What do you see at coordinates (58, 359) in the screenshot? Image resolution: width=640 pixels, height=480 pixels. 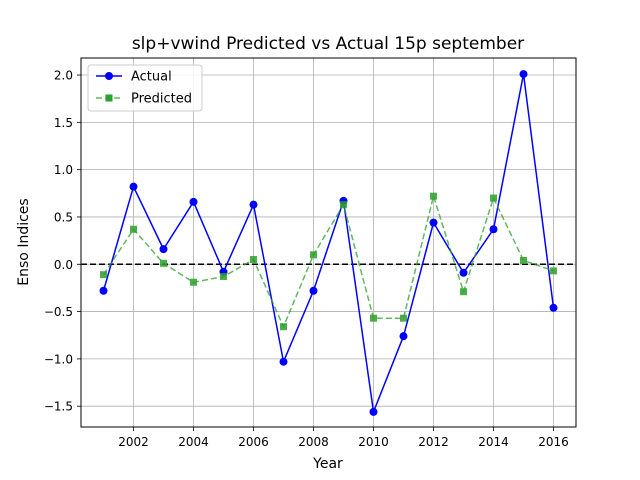 I see `y-tick-label: −1.0` at bounding box center [58, 359].